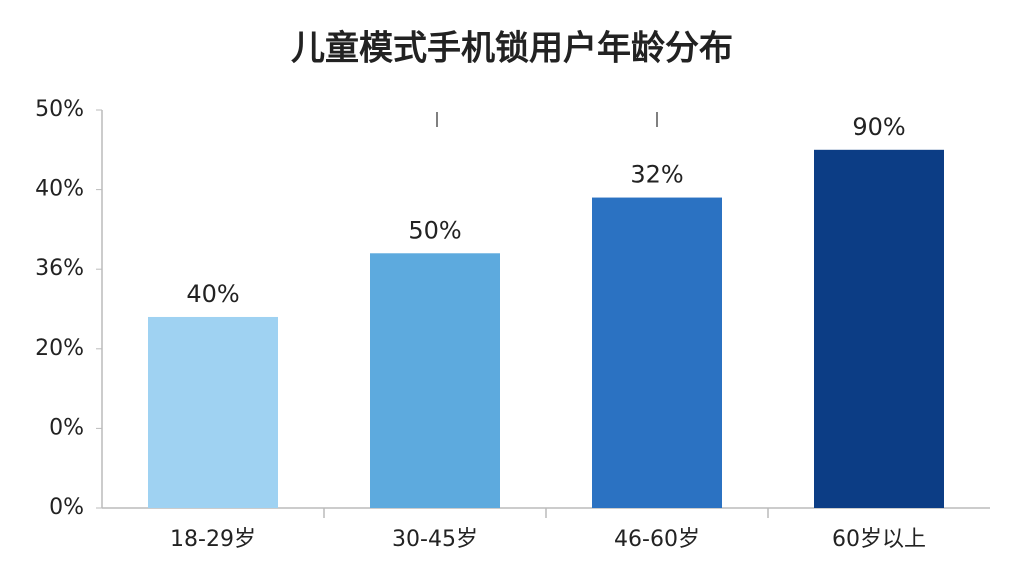 The image size is (1024, 576). What do you see at coordinates (213, 539) in the screenshot?
I see `x-tick-label: 18-29岁` at bounding box center [213, 539].